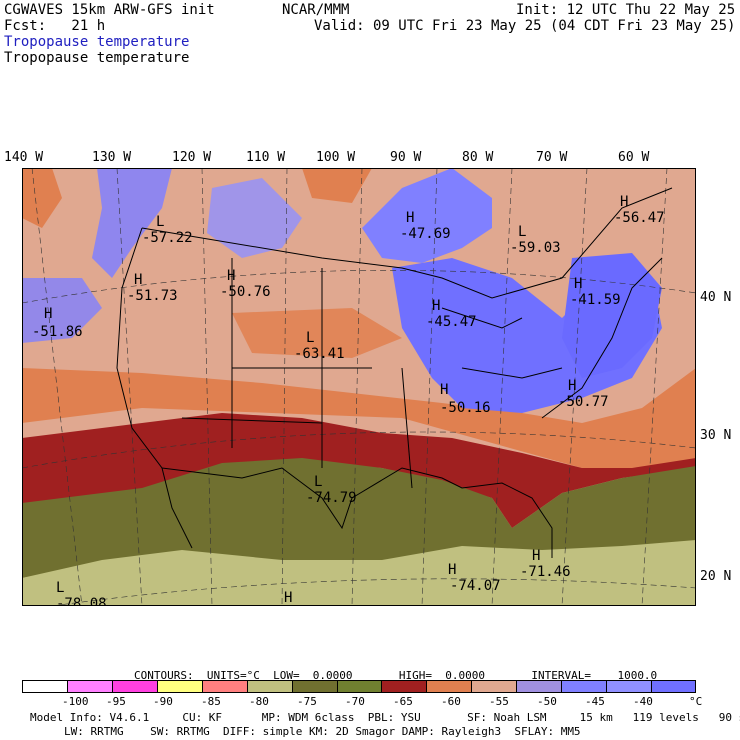 This screenshot has height=740, width=740. Describe the element at coordinates (331, 498) in the screenshot. I see `extremum-label: -74.79` at that location.